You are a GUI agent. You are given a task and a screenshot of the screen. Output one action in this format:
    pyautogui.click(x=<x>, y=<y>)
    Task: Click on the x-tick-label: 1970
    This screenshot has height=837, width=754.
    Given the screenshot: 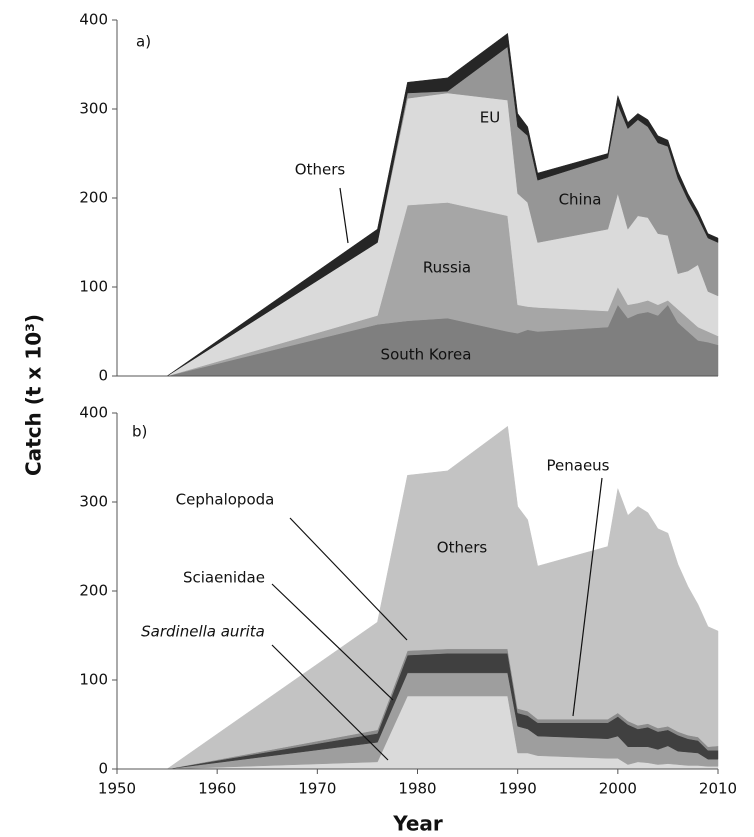 What is the action you would take?
    pyautogui.click(x=317, y=789)
    